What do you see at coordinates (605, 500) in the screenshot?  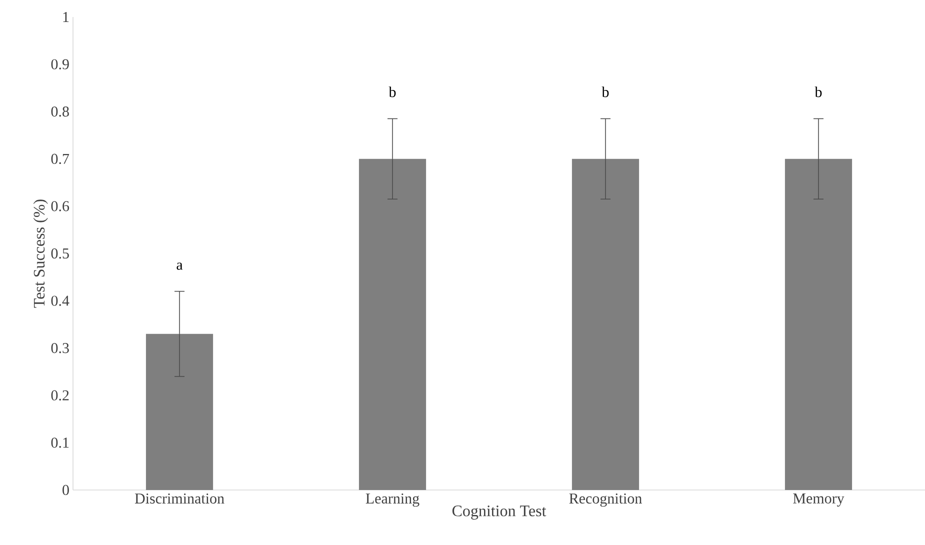 I see `x-tick-label: Recognition` at bounding box center [605, 500].